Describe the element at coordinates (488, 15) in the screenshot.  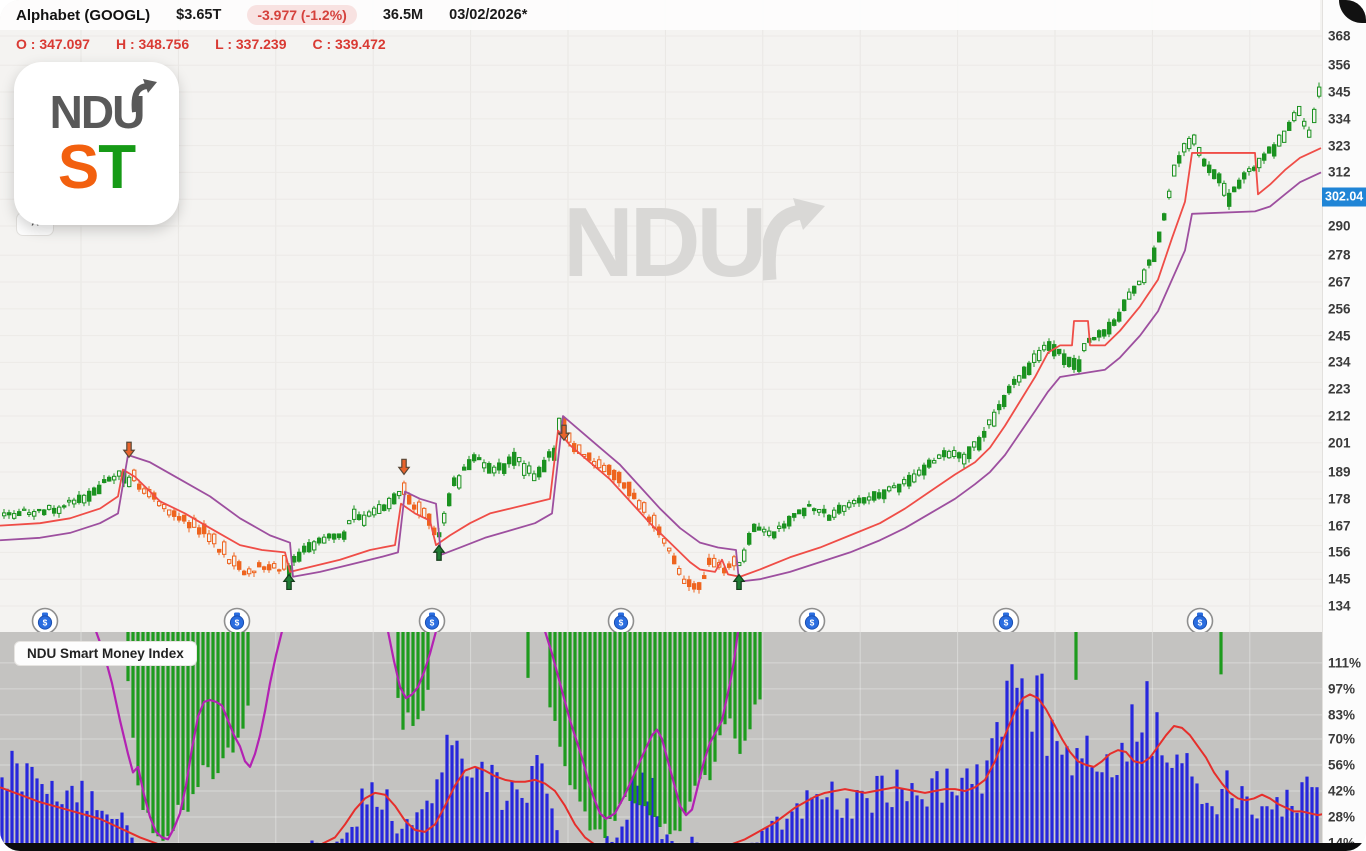
I see `date-value: 03/02/2026*` at that location.